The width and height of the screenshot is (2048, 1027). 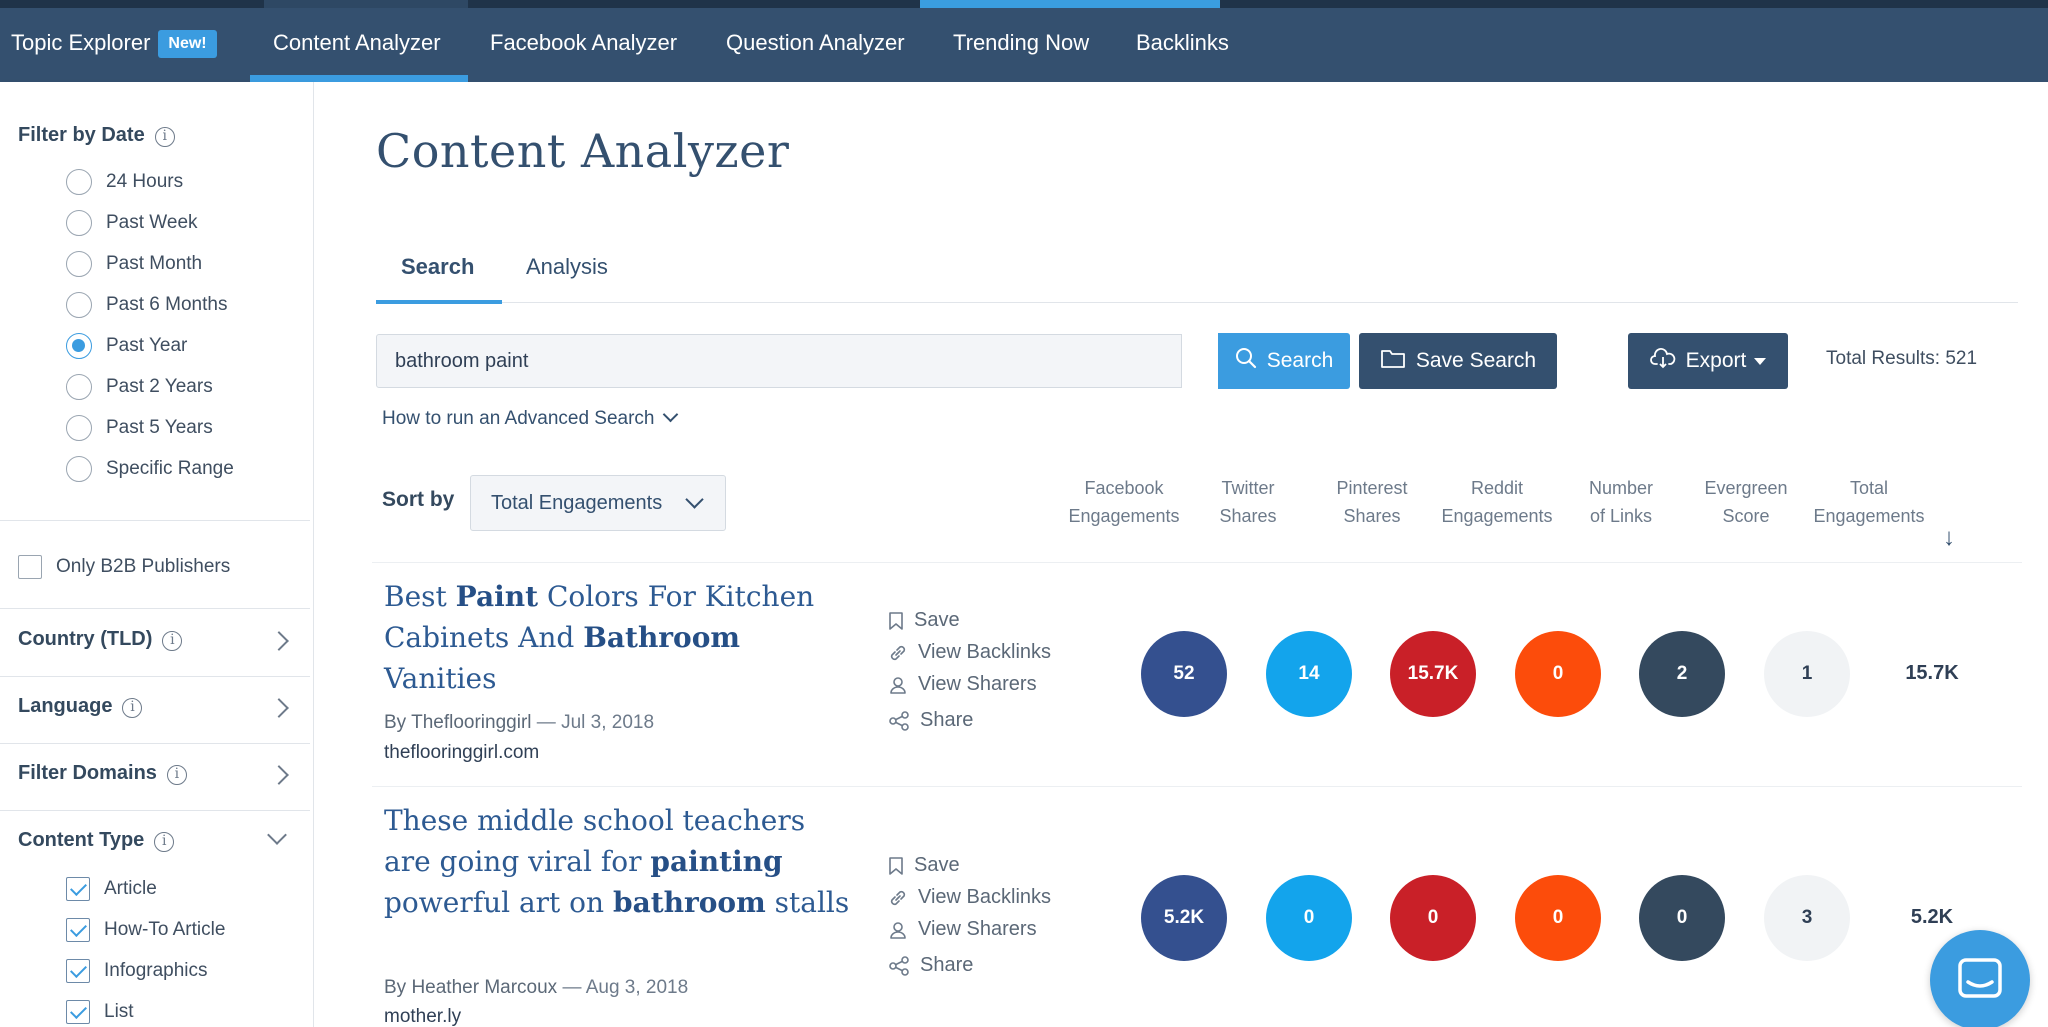 What do you see at coordinates (1621, 502) in the screenshot?
I see `col-number-of-links: Number of Links` at bounding box center [1621, 502].